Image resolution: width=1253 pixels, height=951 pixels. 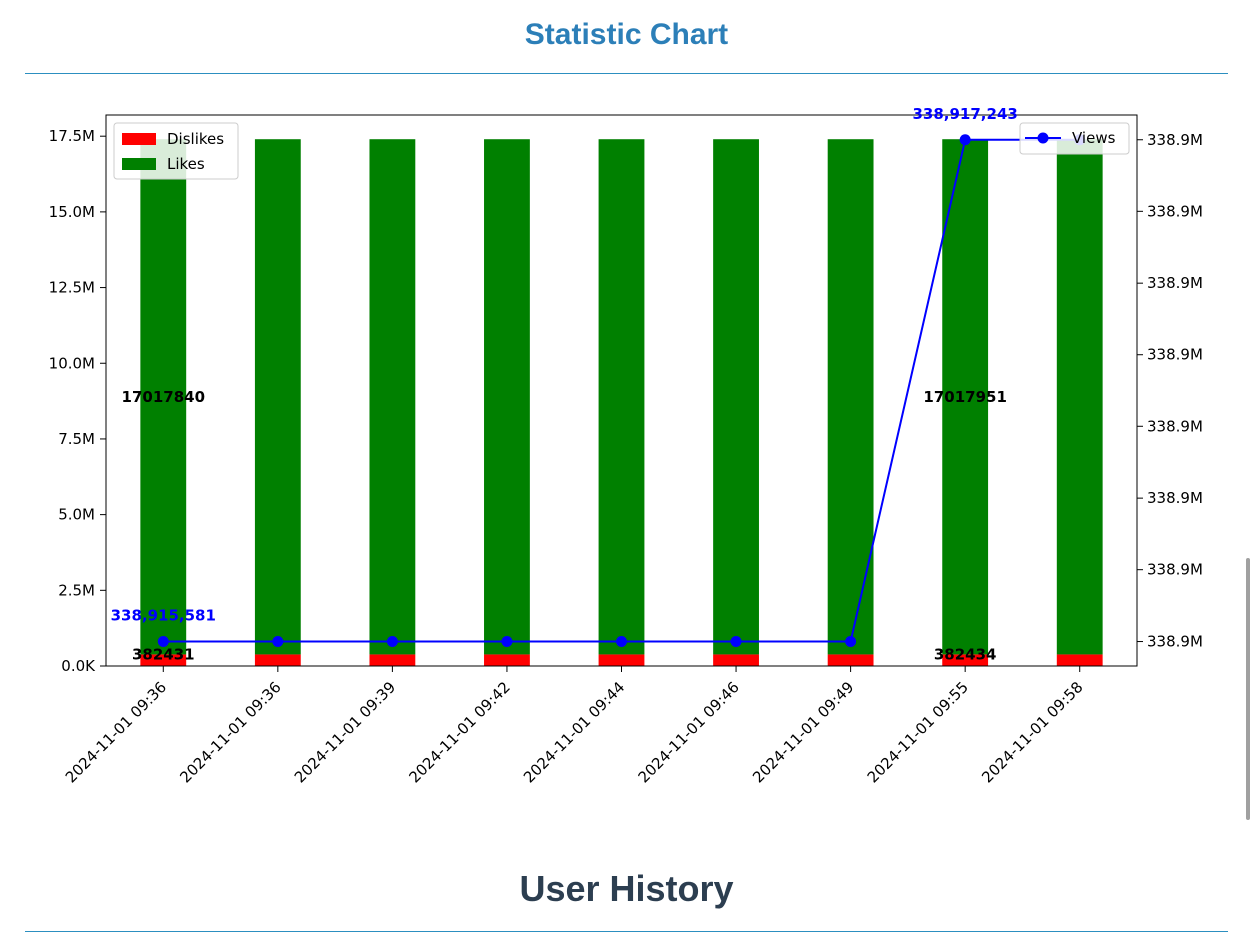 What do you see at coordinates (345, 732) in the screenshot?
I see `x-tick-label: 2024-11-01 09:39` at bounding box center [345, 732].